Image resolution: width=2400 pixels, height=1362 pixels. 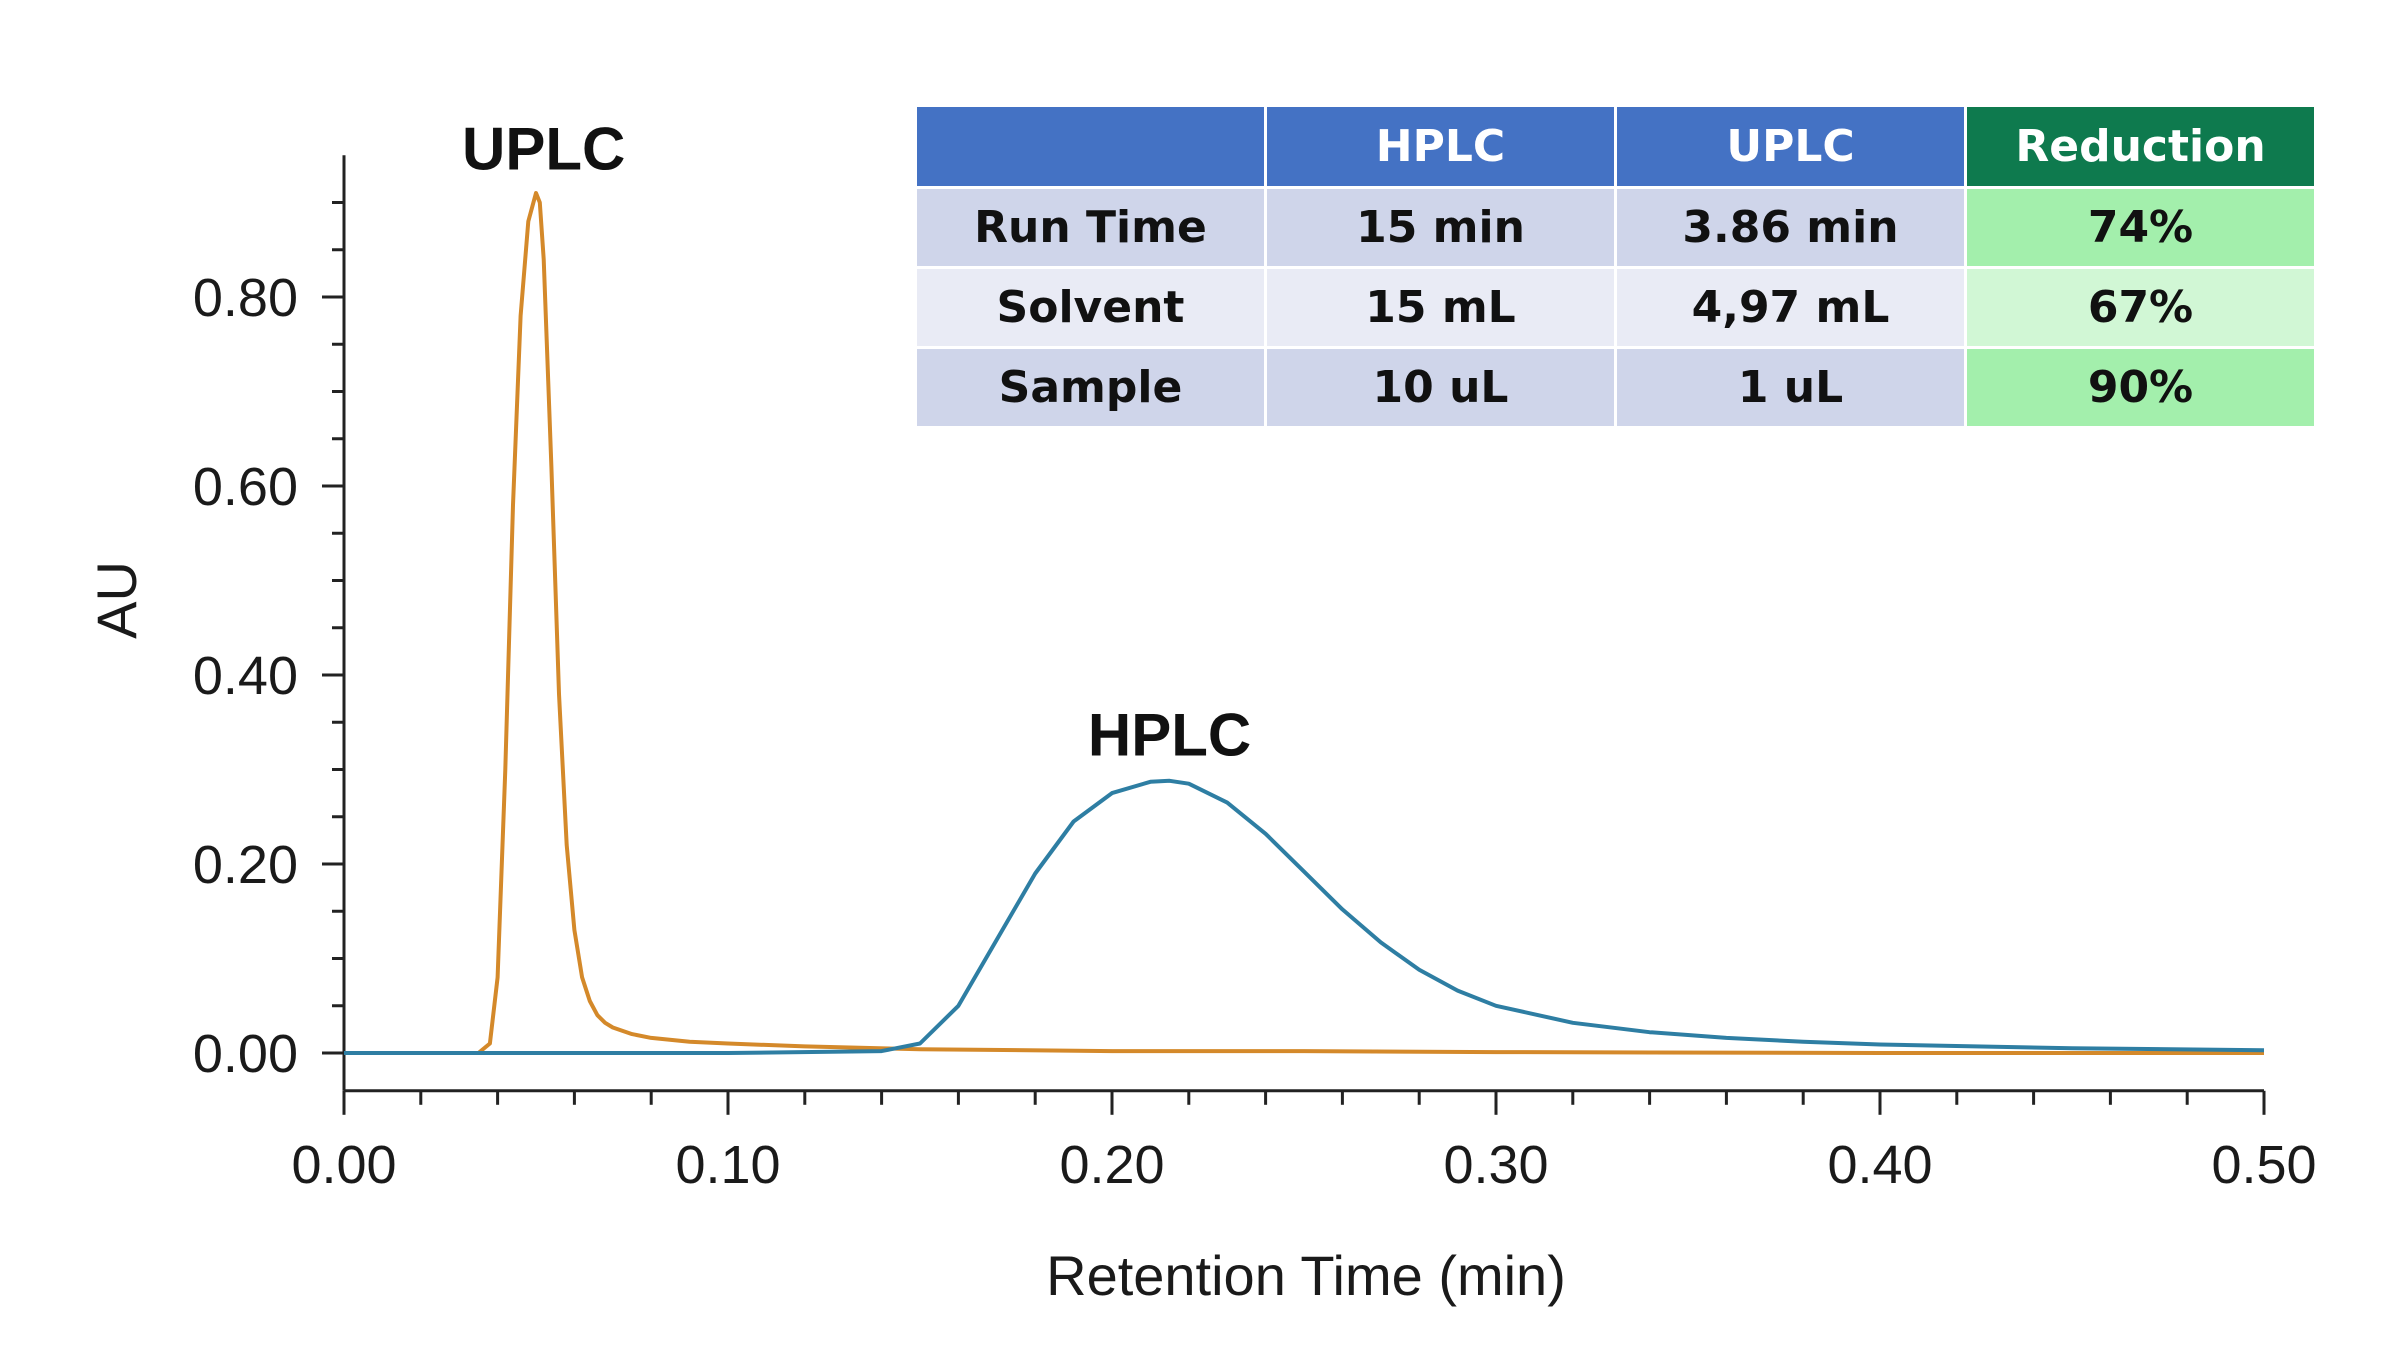 I want to click on x-tick-label: 0.10, so click(x=727, y=1165).